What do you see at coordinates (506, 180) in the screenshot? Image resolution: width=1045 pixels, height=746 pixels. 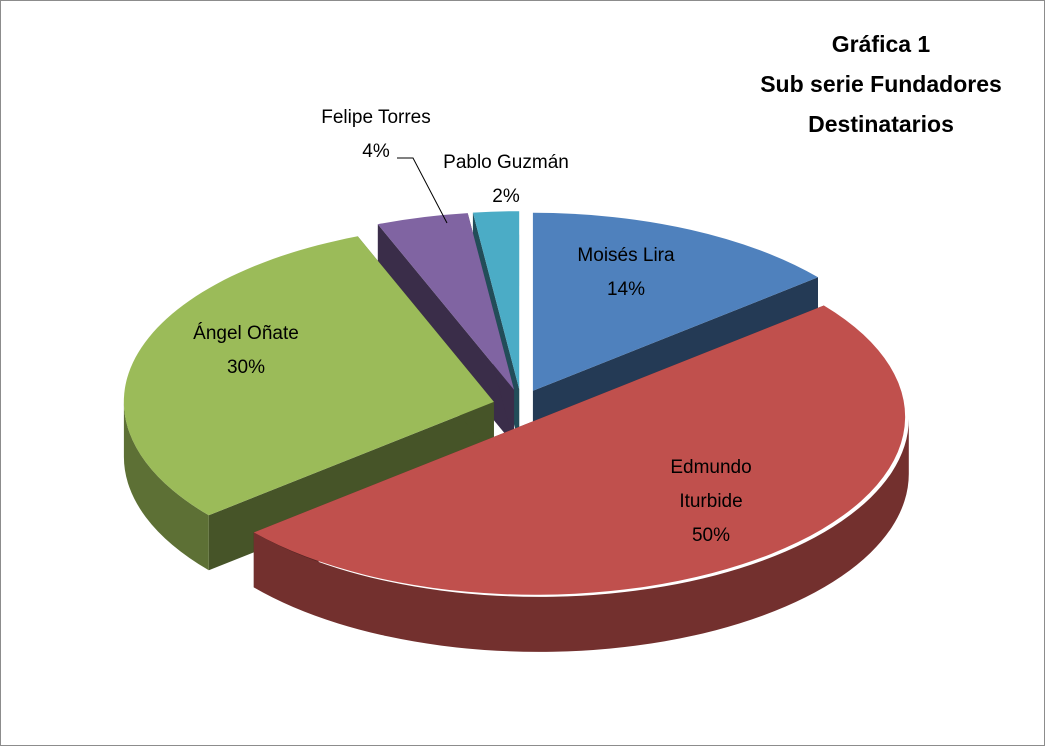 I see `data-label: Pablo Guzmán 2%` at bounding box center [506, 180].